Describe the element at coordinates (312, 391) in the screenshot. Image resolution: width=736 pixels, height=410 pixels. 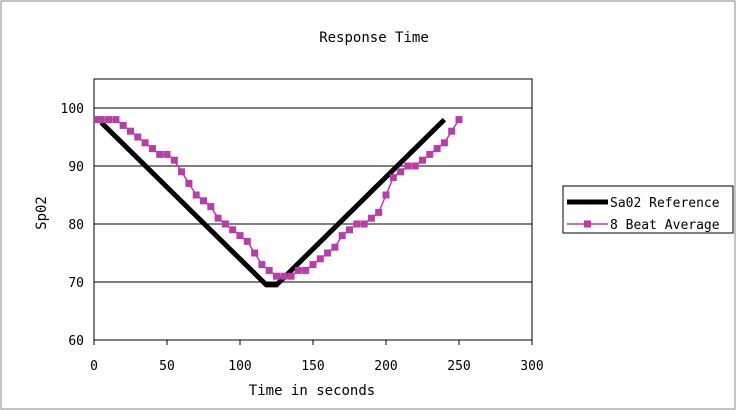
I see `x-axis-title: Time in seconds` at that location.